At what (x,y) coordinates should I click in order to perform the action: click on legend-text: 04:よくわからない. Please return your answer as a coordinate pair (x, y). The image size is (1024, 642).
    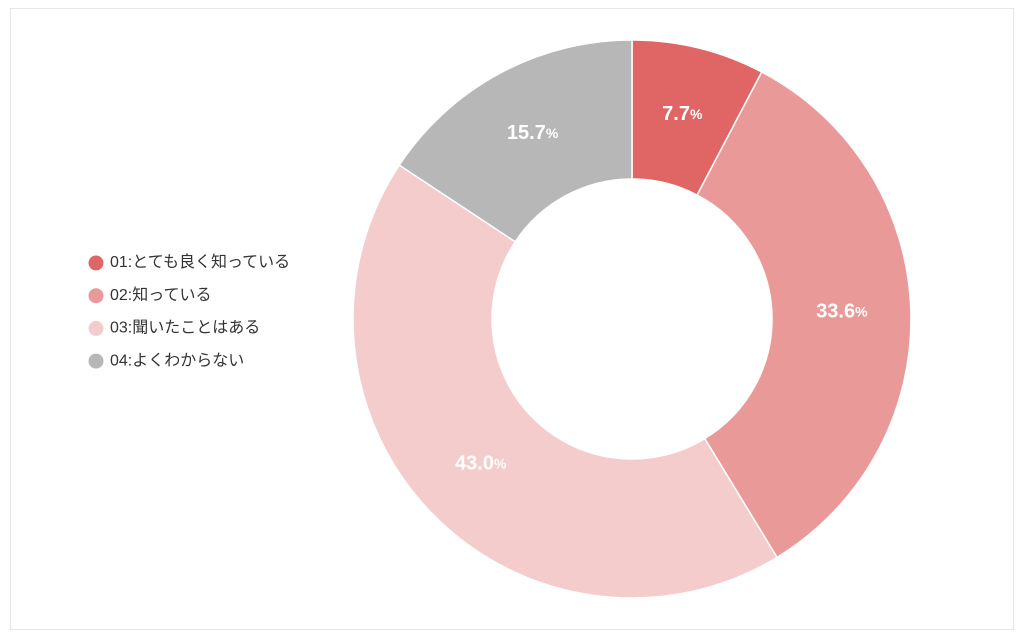
    Looking at the image, I should click on (177, 360).